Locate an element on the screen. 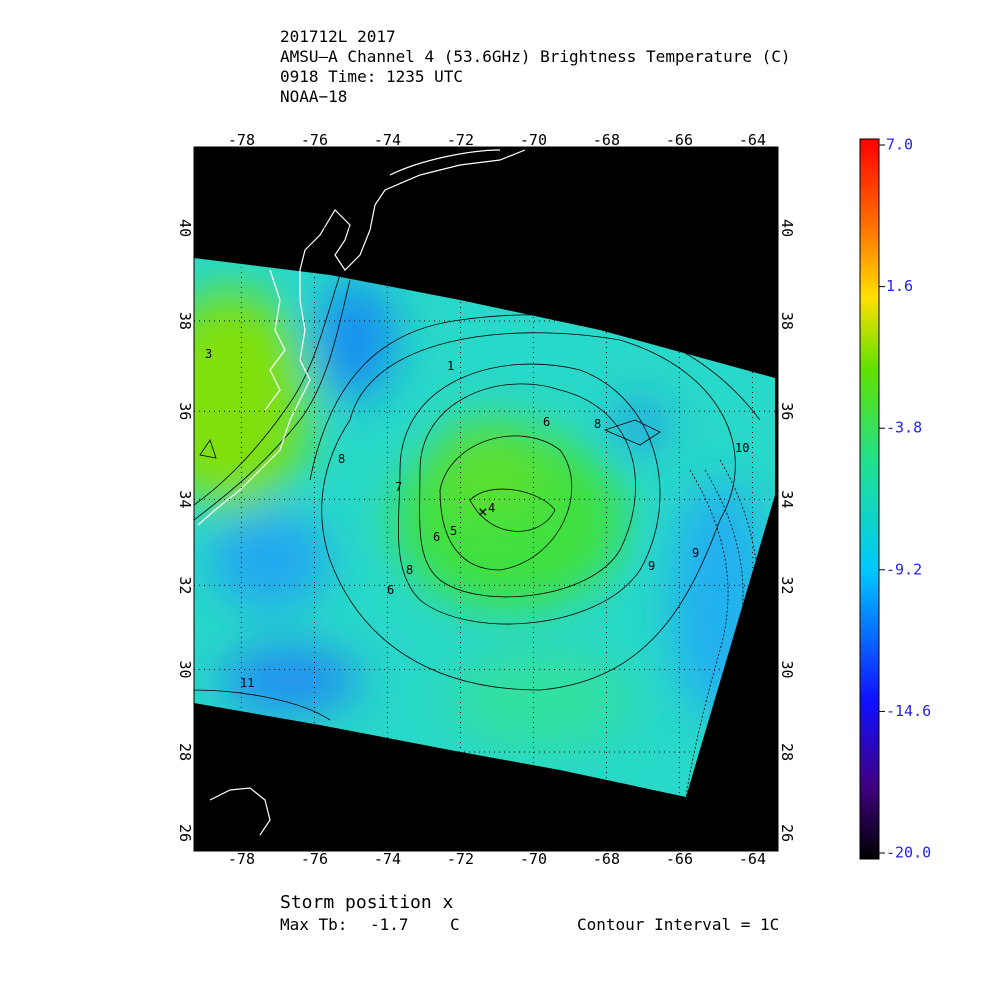 Image resolution: width=1000 pixels, height=1004 pixels. max-tb-value: -1.7 is located at coordinates (389, 924).